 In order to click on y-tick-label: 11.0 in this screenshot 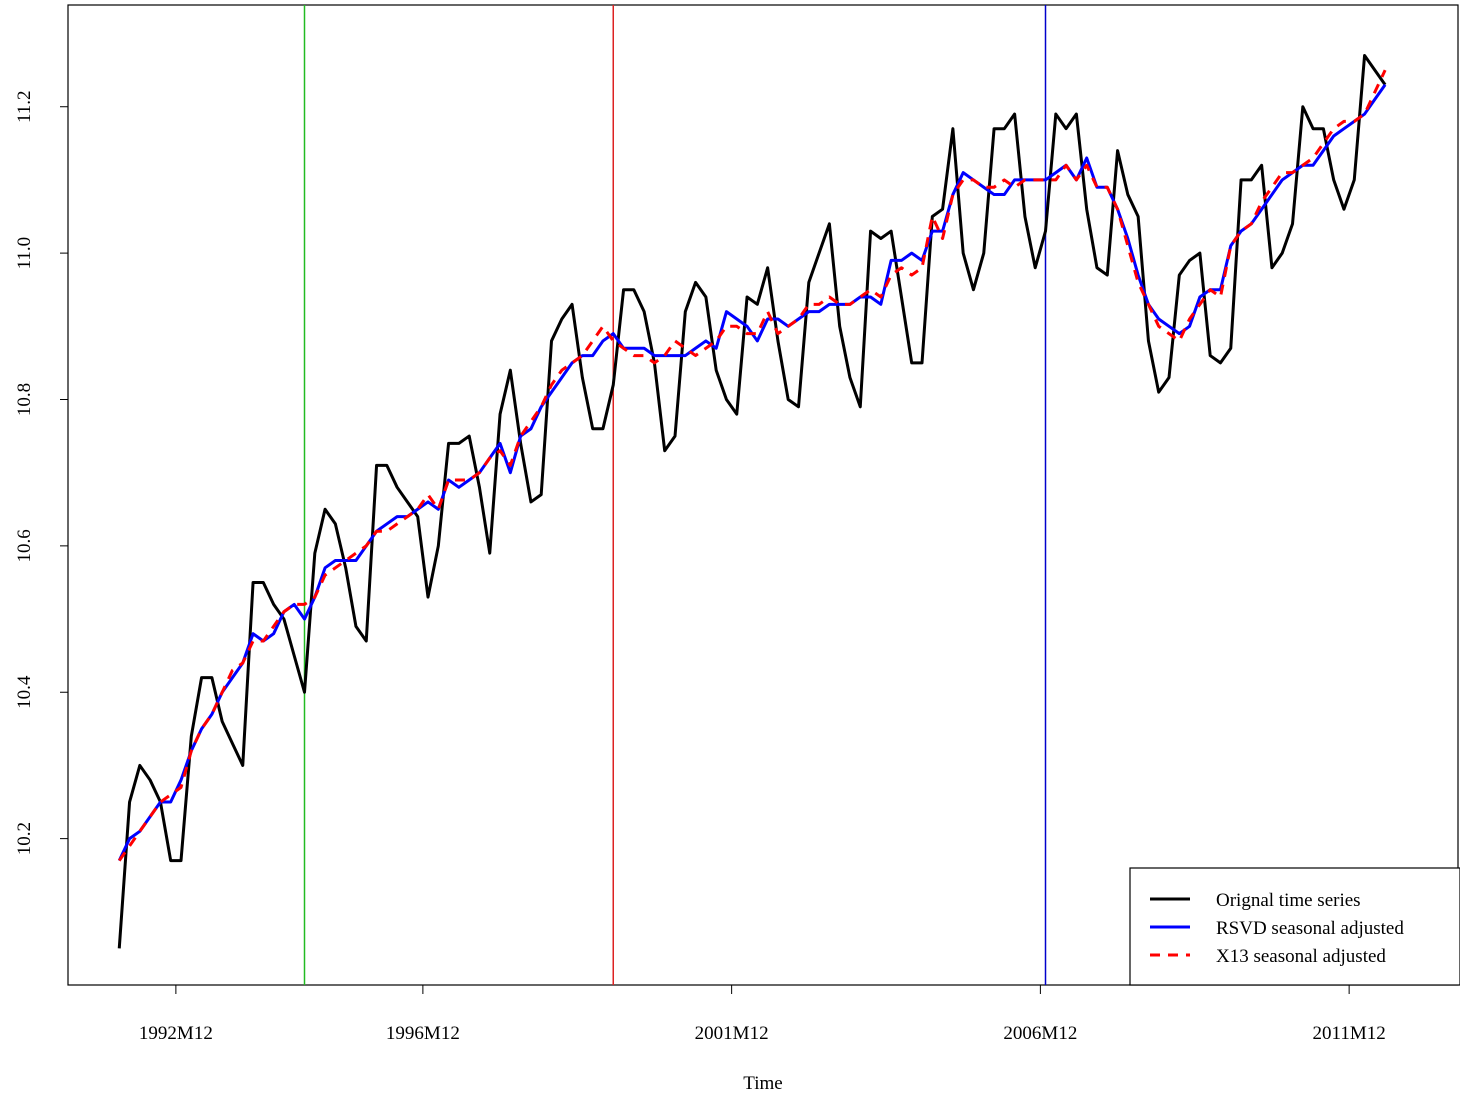, I will do `click(24, 253)`.